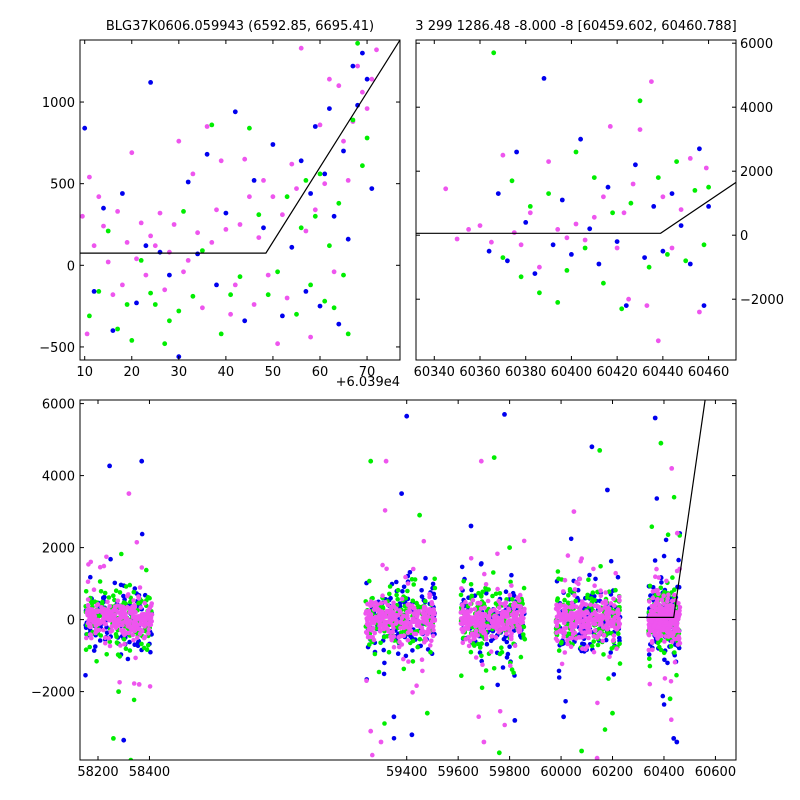 This screenshot has height=800, width=800. I want to click on x-tick-label: 59400, so click(406, 772).